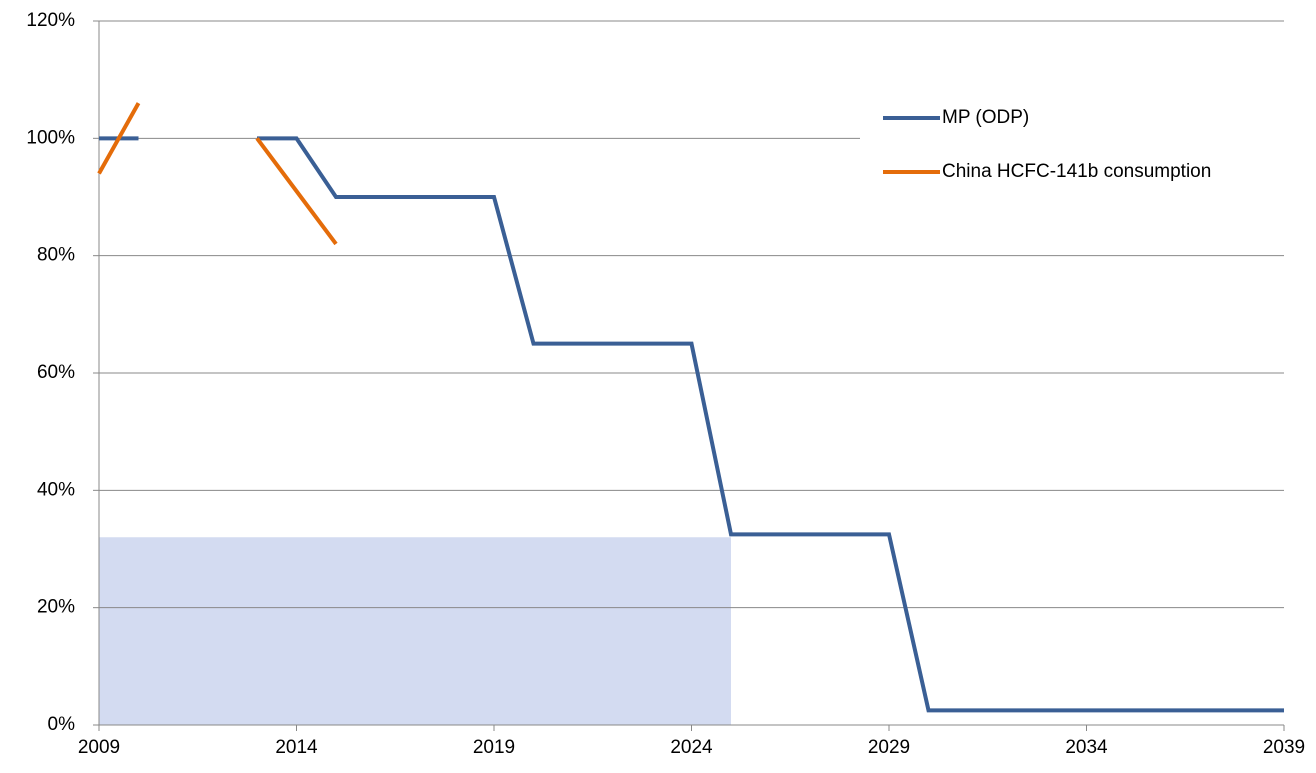  Describe the element at coordinates (889, 747) in the screenshot. I see `x-tick-label: 2029` at that location.